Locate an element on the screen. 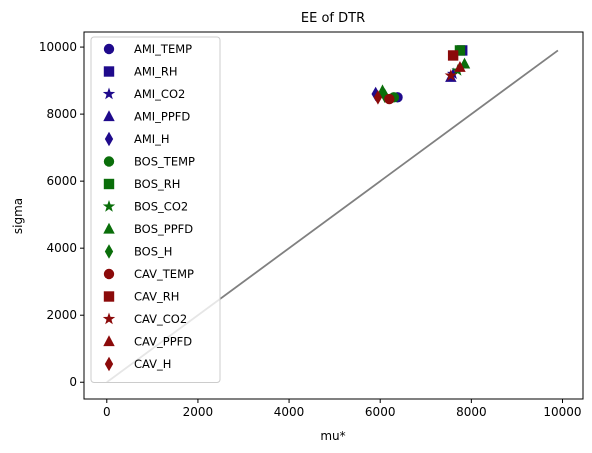  legend-marker-bos-co2 is located at coordinates (109, 206).